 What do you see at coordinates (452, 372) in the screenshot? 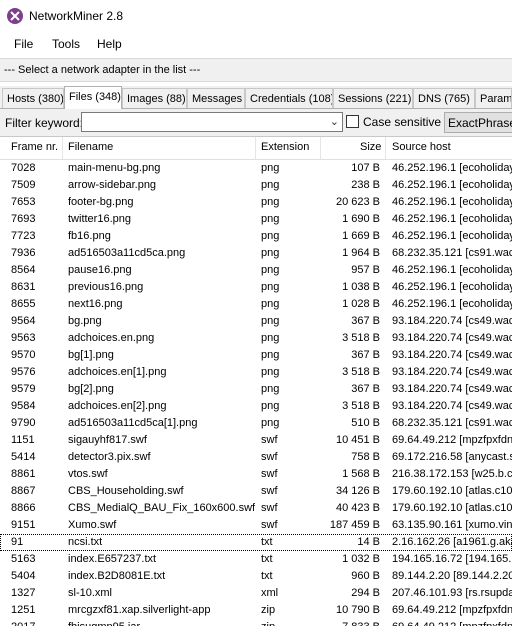
I see `source-host-cell: 93.184.220.74 [cs49.wac` at bounding box center [452, 372].